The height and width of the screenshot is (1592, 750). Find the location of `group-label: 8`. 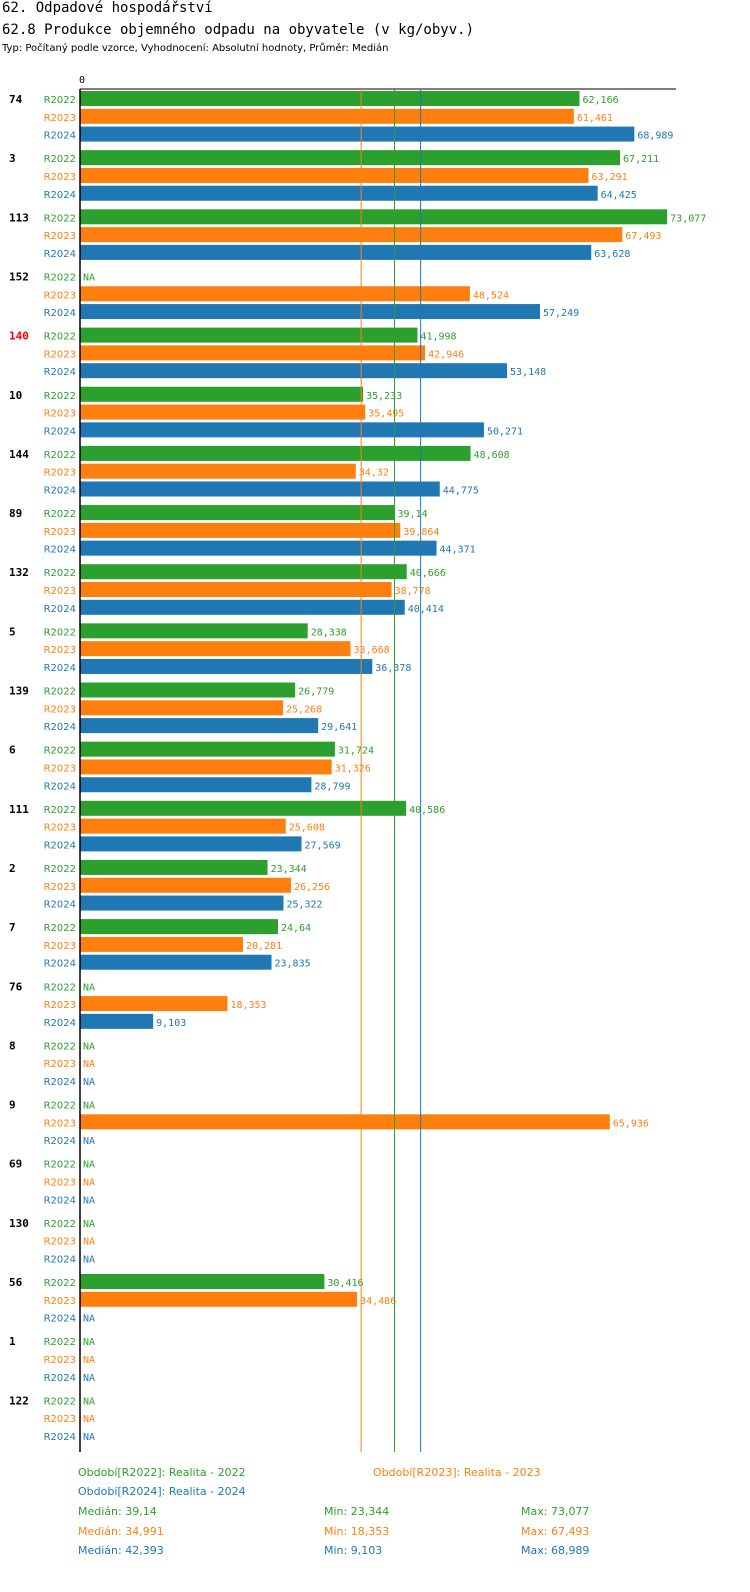

group-label: 8 is located at coordinates (12, 1045).